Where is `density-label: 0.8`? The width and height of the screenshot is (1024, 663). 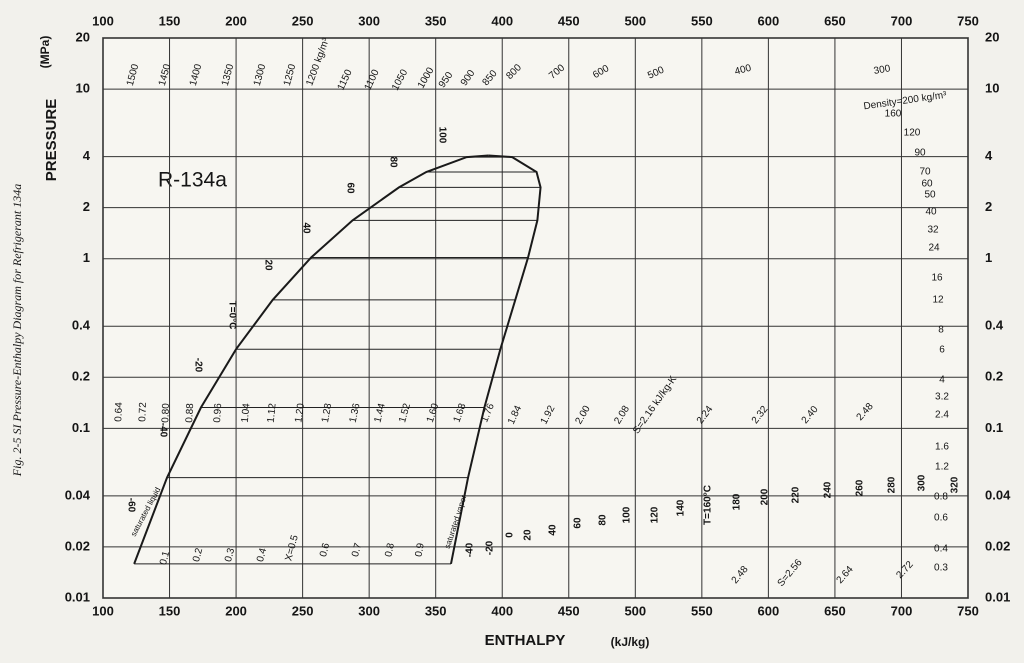 density-label: 0.8 is located at coordinates (941, 497).